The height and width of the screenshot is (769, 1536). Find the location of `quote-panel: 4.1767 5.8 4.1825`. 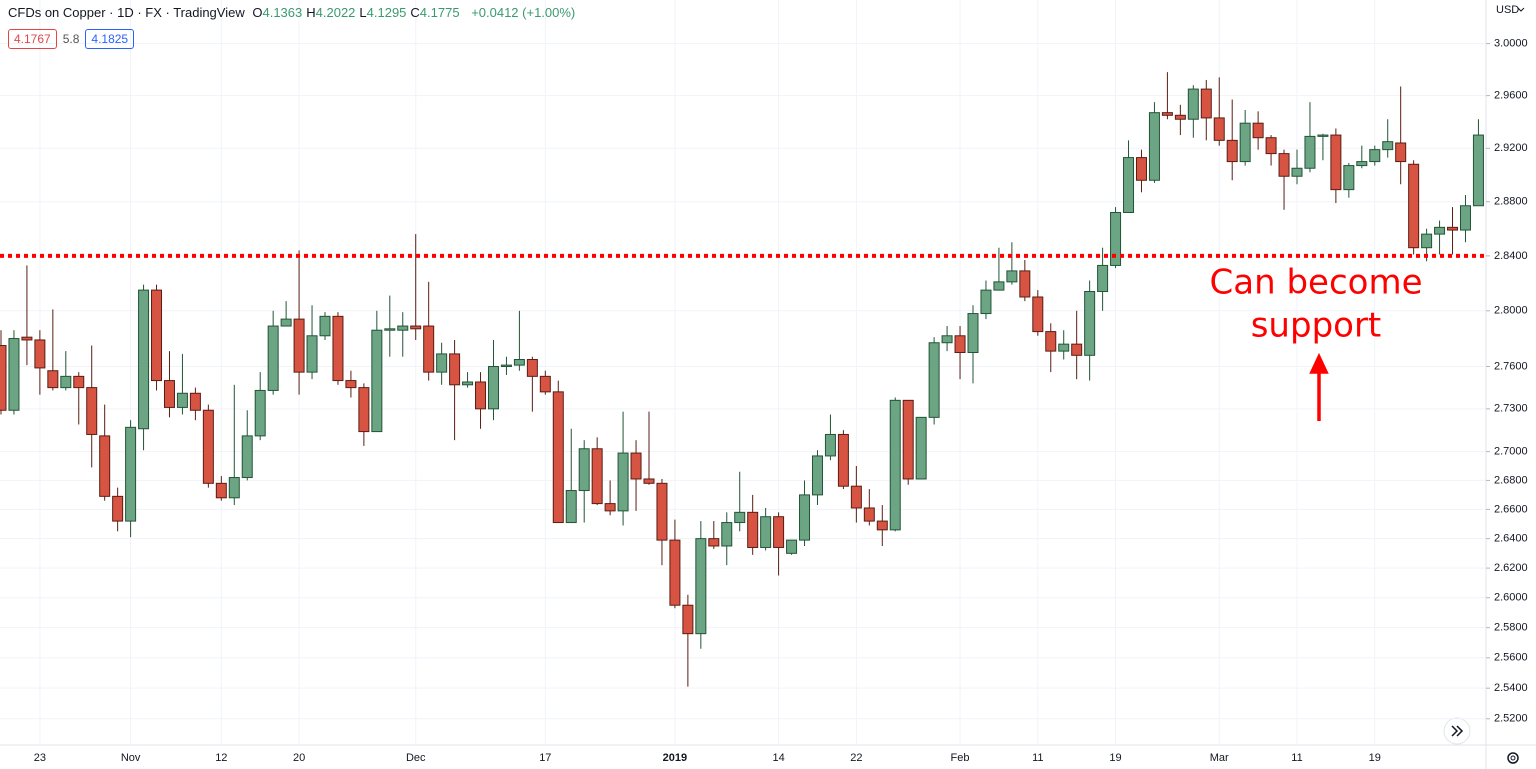

quote-panel: 4.1767 5.8 4.1825 is located at coordinates (71, 39).